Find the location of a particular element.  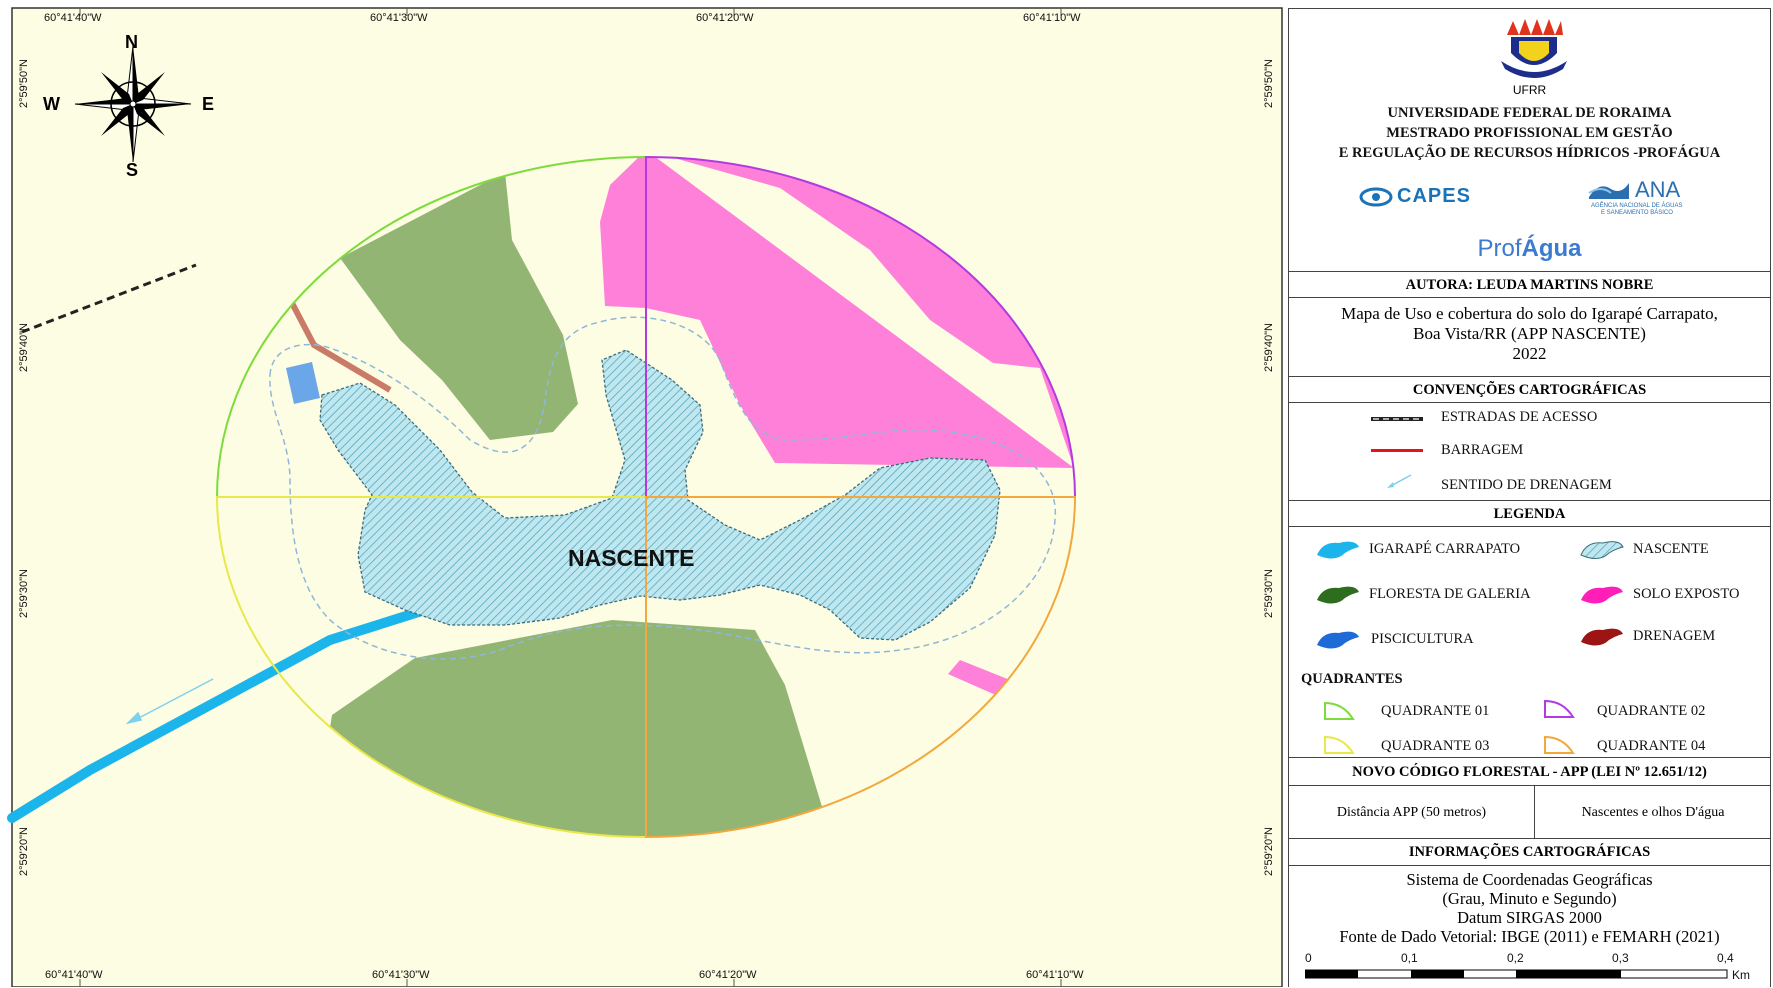

right-tick-3: 2°59'30"N is located at coordinates (1269, 593).